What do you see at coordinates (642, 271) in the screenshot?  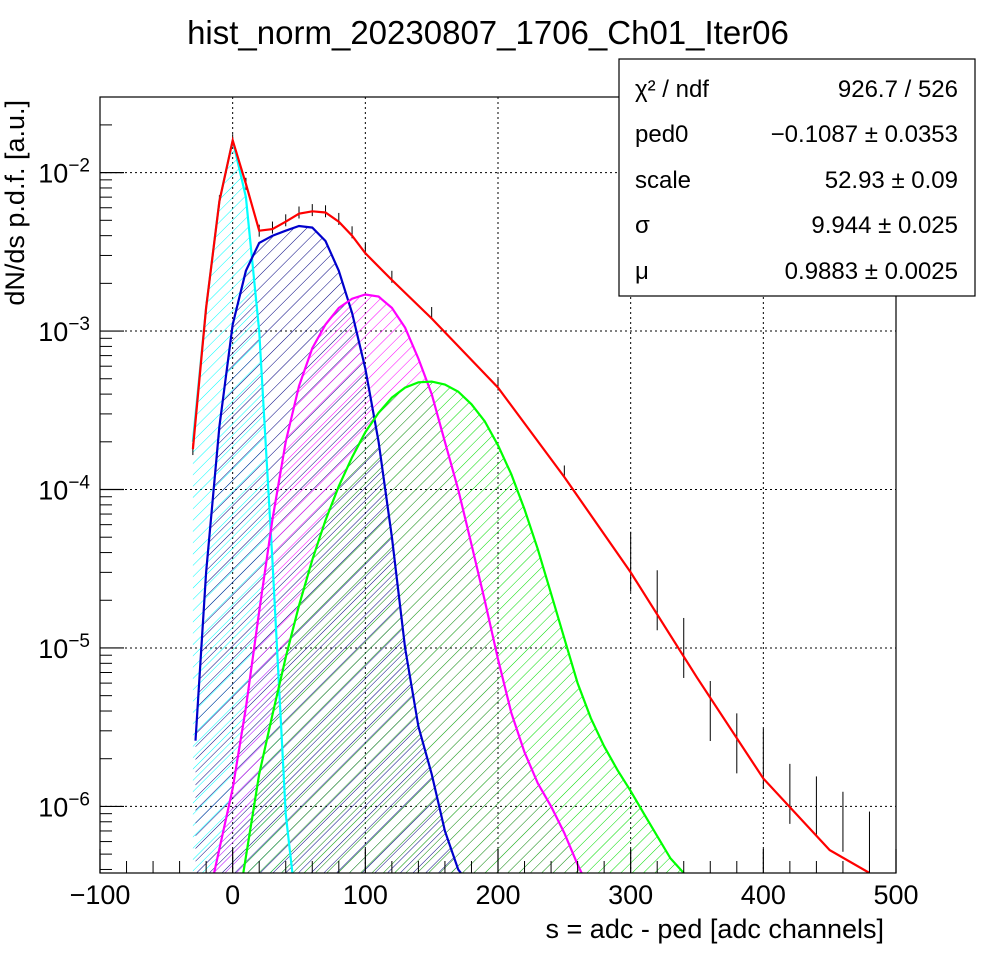 I see `stats-label-mu: μ` at bounding box center [642, 271].